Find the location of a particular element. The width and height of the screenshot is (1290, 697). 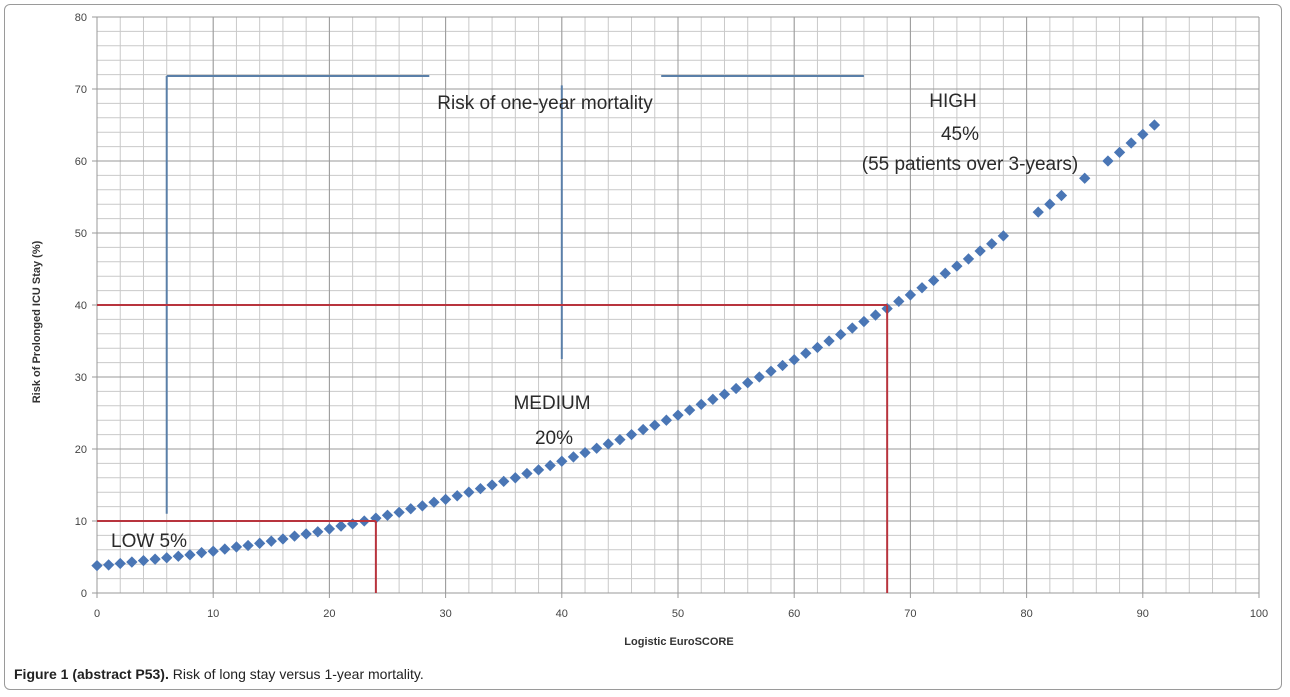

x-tick-label: 70 is located at coordinates (910, 614).